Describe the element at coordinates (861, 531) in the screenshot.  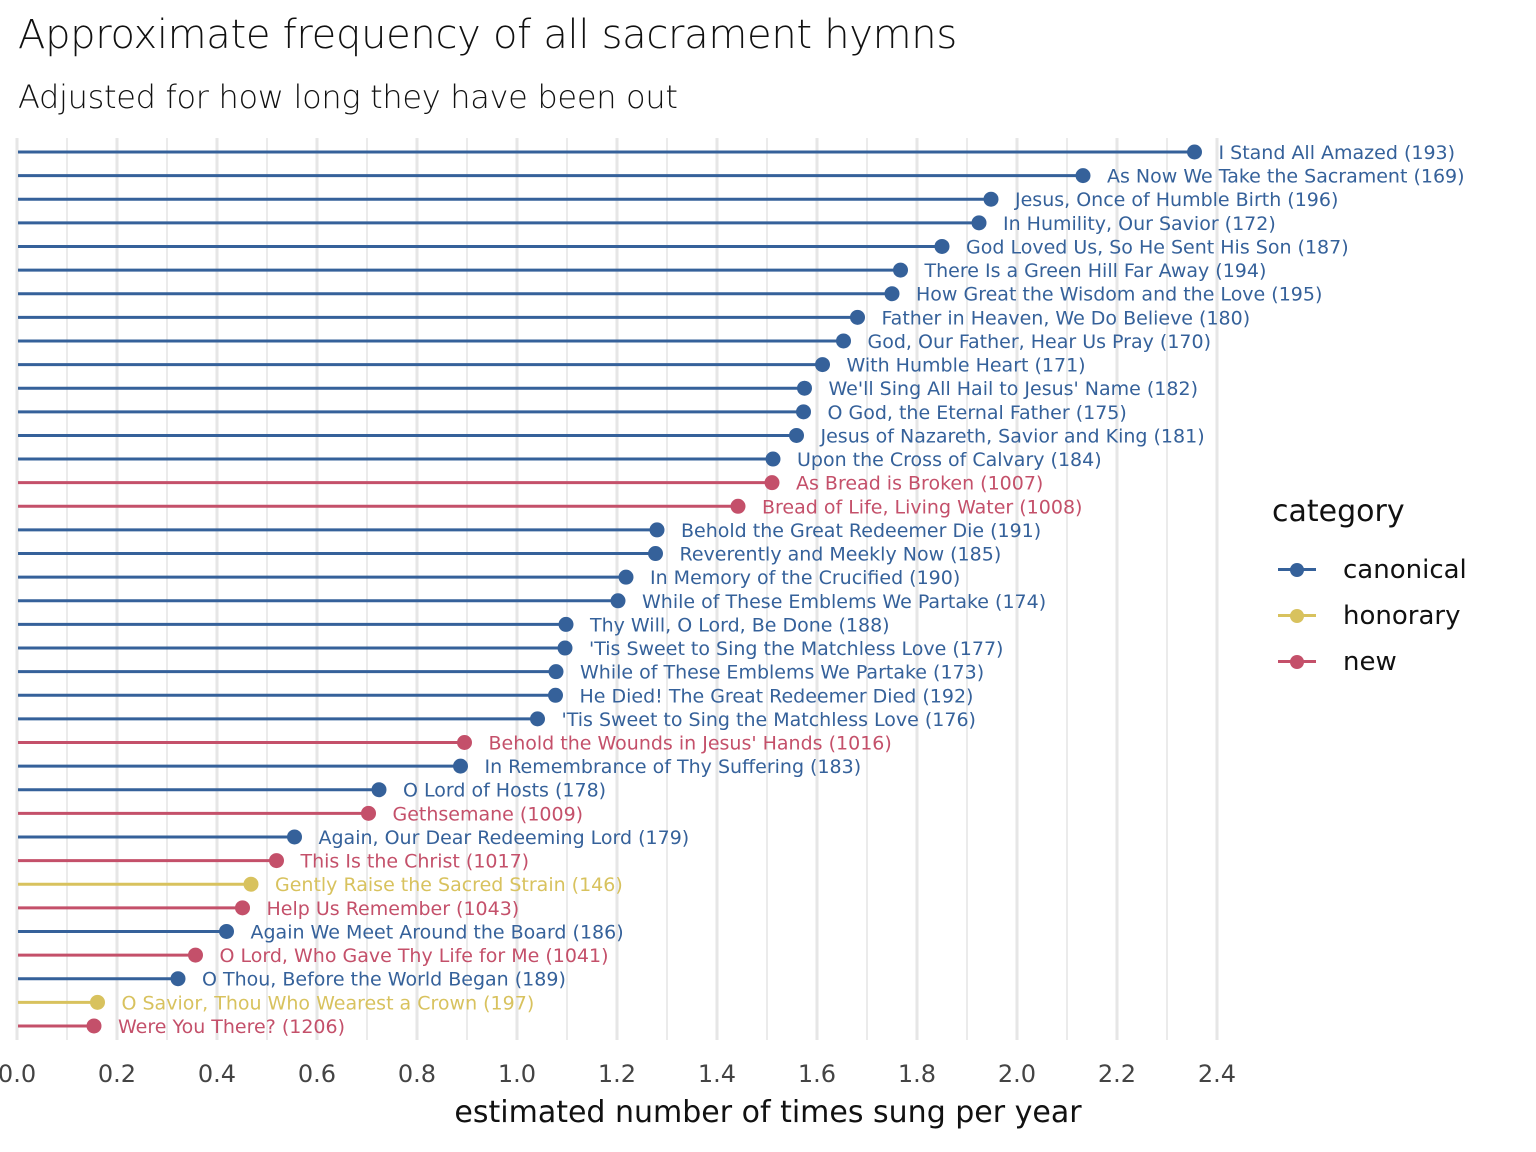
I see `point-label: Behold the Great Redeemer Die (191)` at that location.